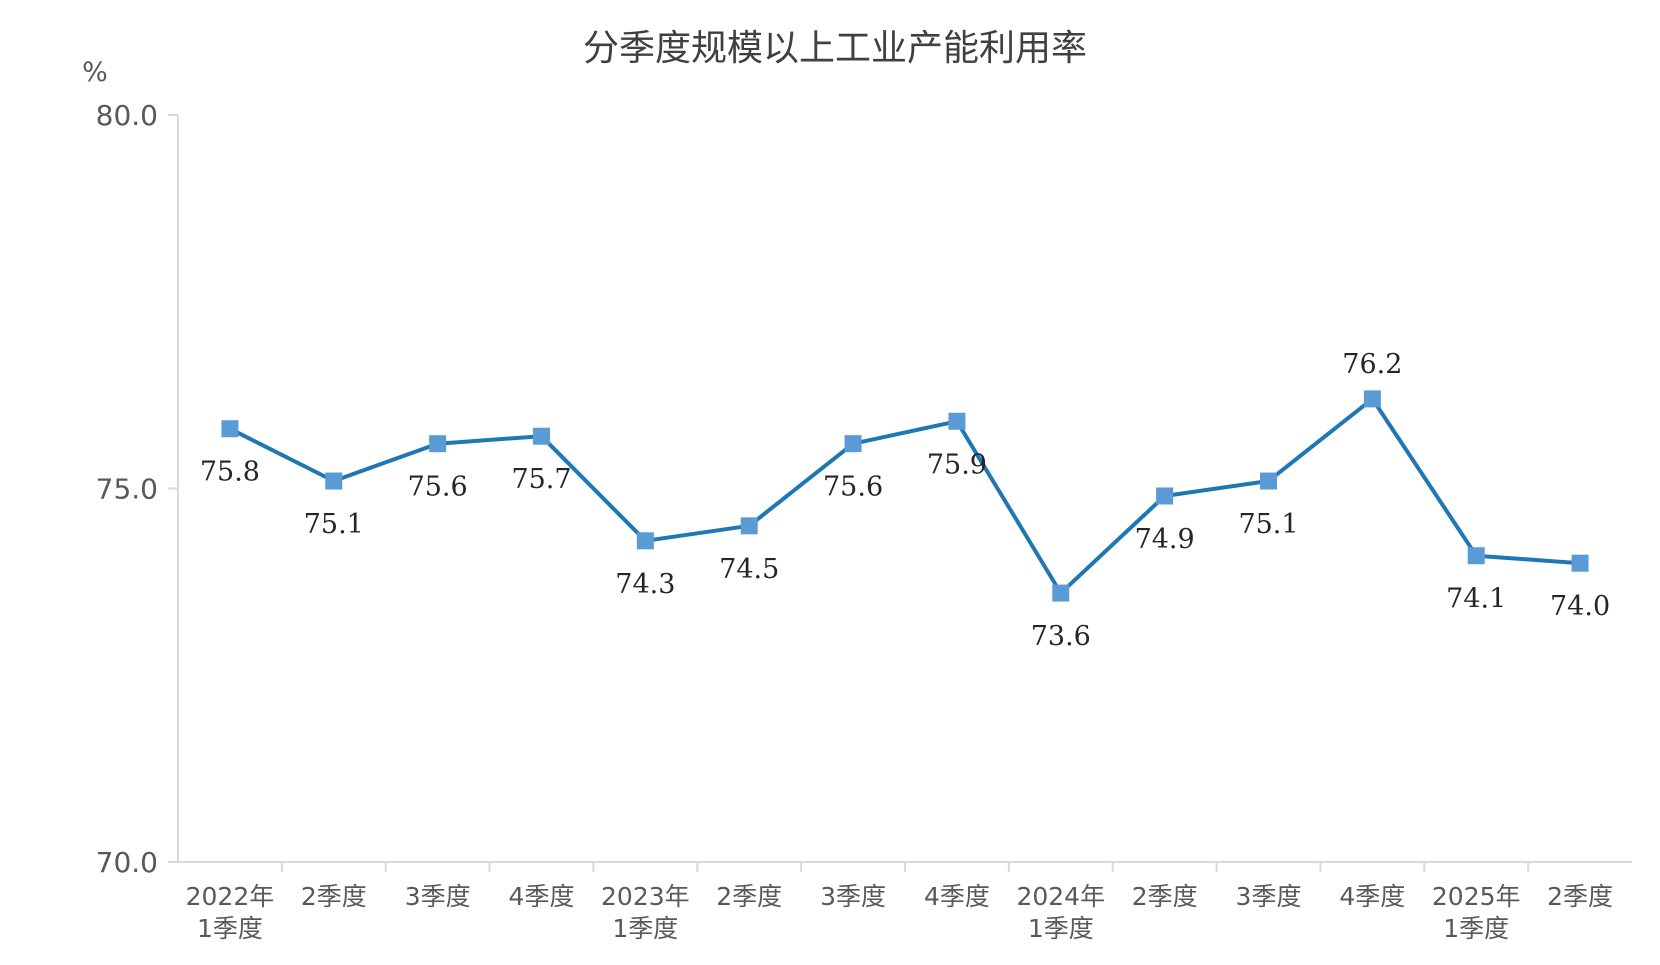 The image size is (1660, 965). What do you see at coordinates (230, 472) in the screenshot?
I see `data-label: 75.8` at bounding box center [230, 472].